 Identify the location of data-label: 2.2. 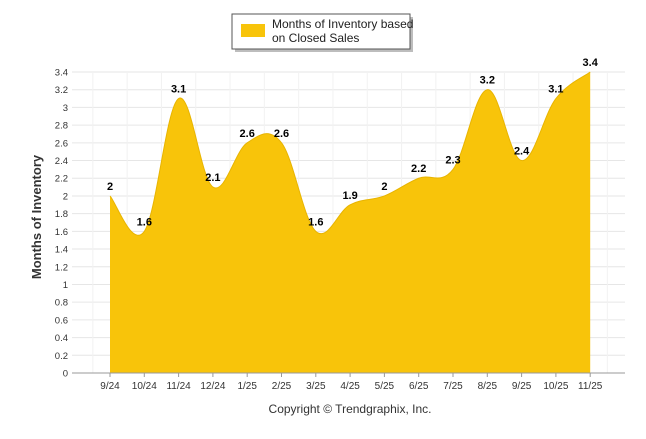
(418, 169).